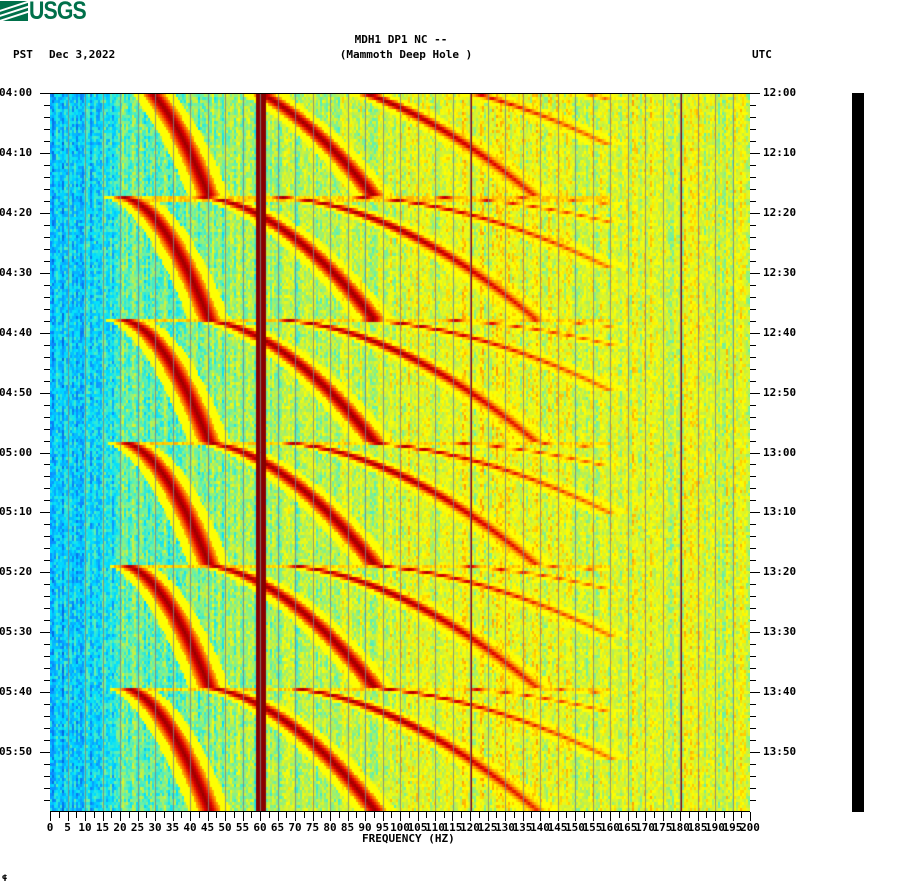 This screenshot has width=902, height=892. What do you see at coordinates (277, 827) in the screenshot?
I see `x-tick-label: 65` at bounding box center [277, 827].